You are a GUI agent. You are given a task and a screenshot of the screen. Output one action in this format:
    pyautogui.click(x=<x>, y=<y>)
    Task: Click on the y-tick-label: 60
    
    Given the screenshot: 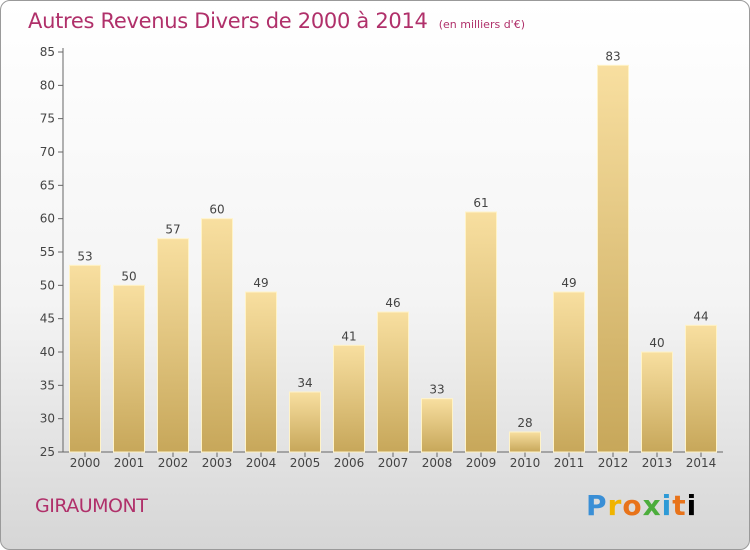 What is the action you would take?
    pyautogui.click(x=47, y=219)
    